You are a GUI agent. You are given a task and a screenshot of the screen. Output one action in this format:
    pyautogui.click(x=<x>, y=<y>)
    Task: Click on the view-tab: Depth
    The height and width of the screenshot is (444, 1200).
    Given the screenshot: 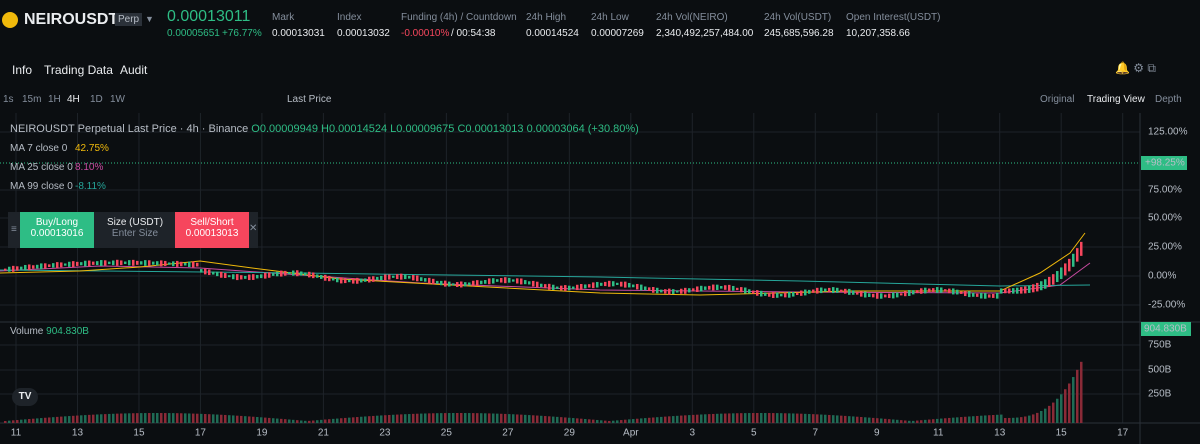 What is the action you would take?
    pyautogui.click(x=1168, y=99)
    